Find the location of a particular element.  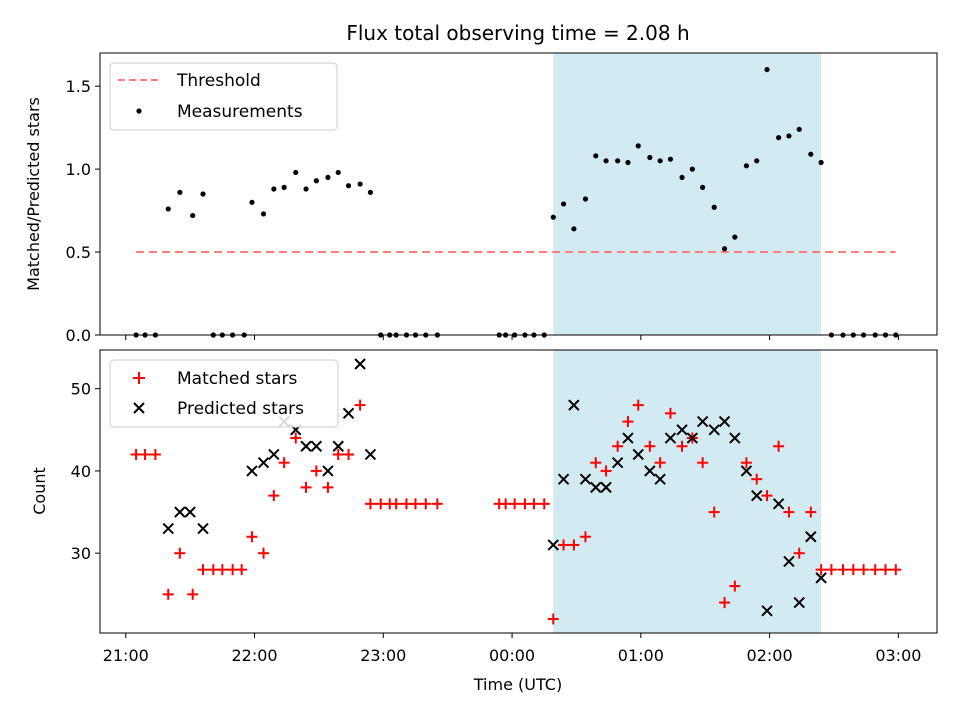

threshold-legend-label: Threshold is located at coordinates (218, 81).